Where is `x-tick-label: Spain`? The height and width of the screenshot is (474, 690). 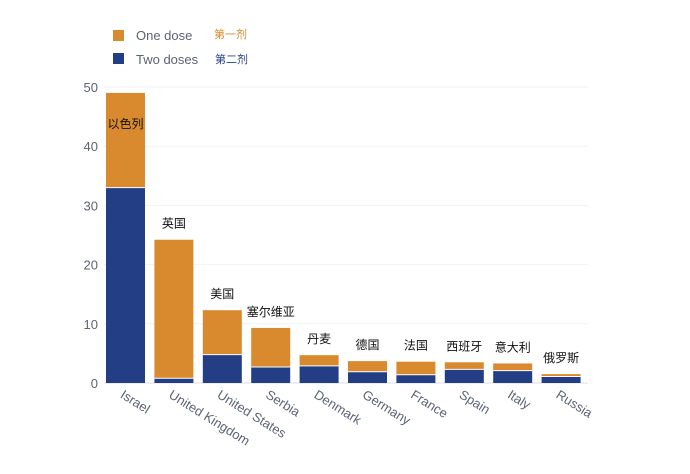
x-tick-label: Spain is located at coordinates (475, 402).